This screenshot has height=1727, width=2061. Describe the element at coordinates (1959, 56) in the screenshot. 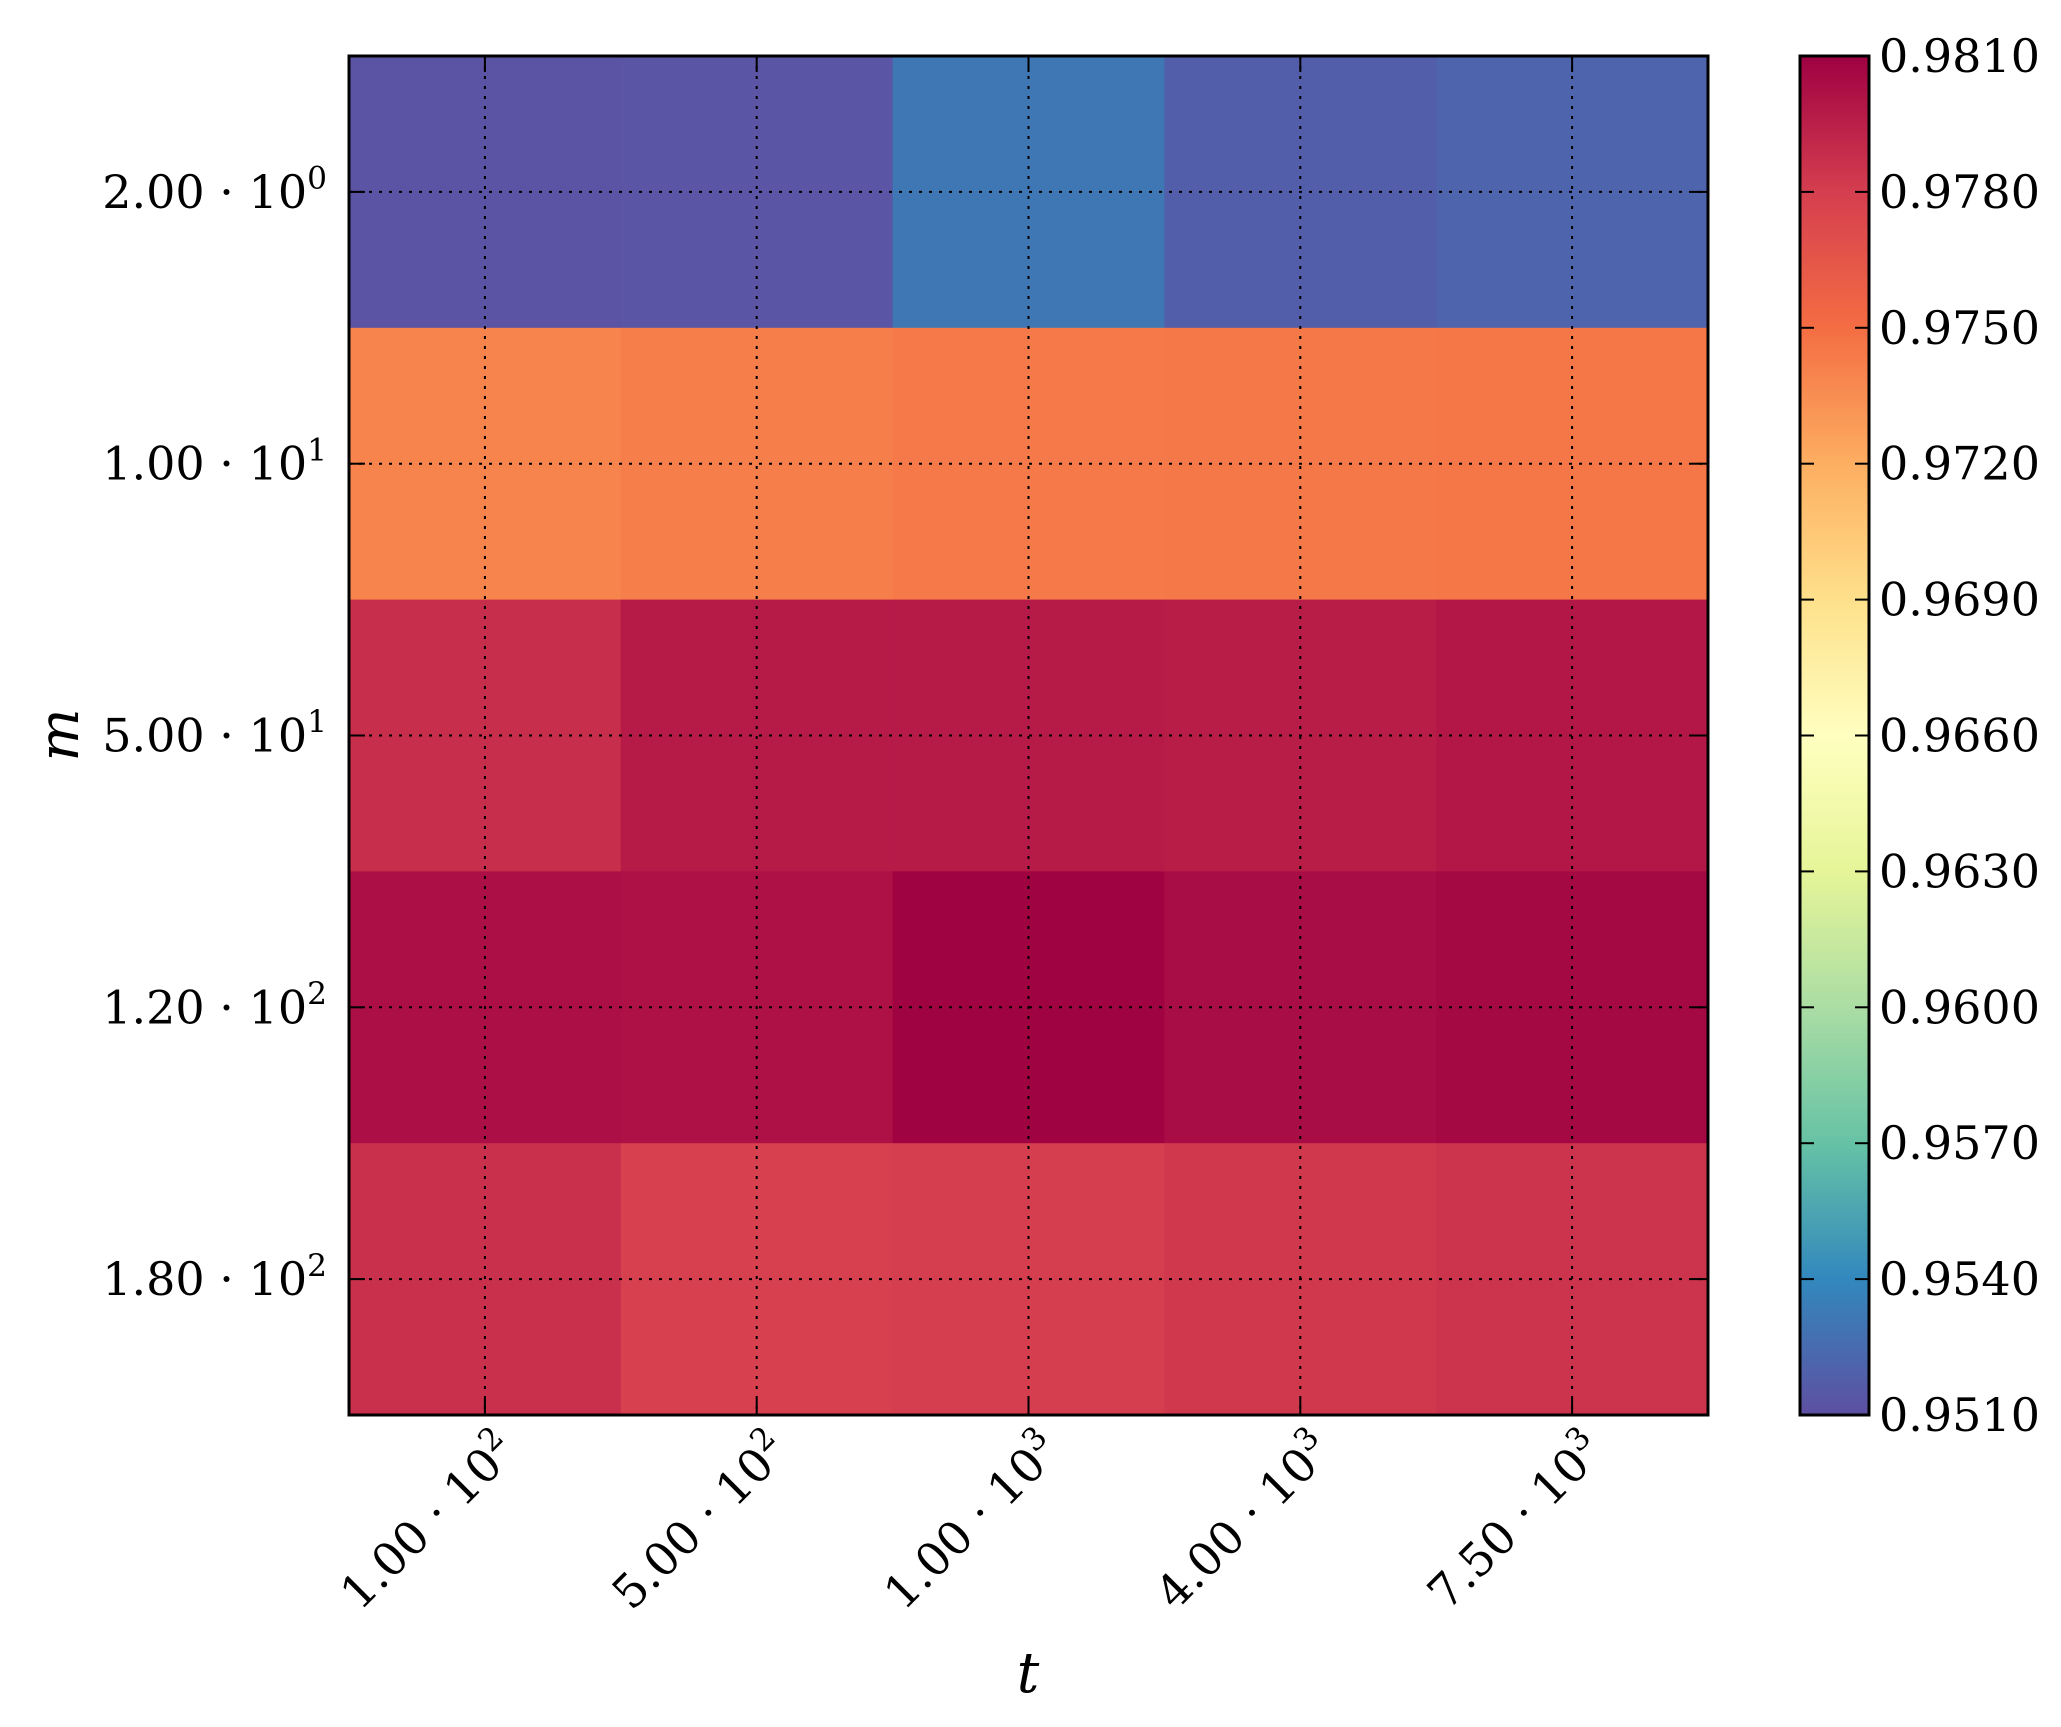

I see `colorbar-tick-label: 0.9810` at that location.